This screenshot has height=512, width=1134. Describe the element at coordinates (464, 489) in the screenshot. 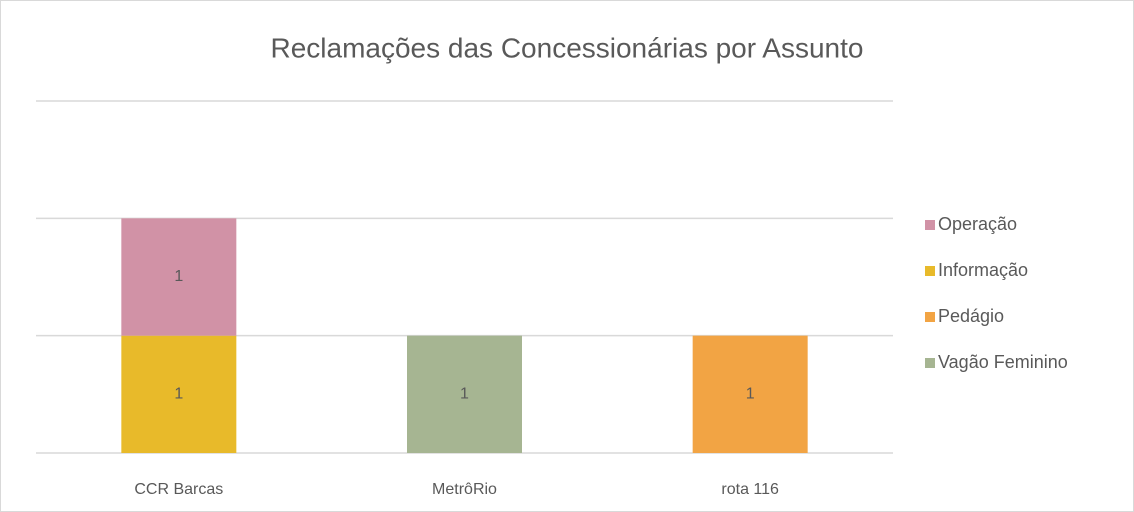

I see `x-tick-label: MetrôRio` at that location.